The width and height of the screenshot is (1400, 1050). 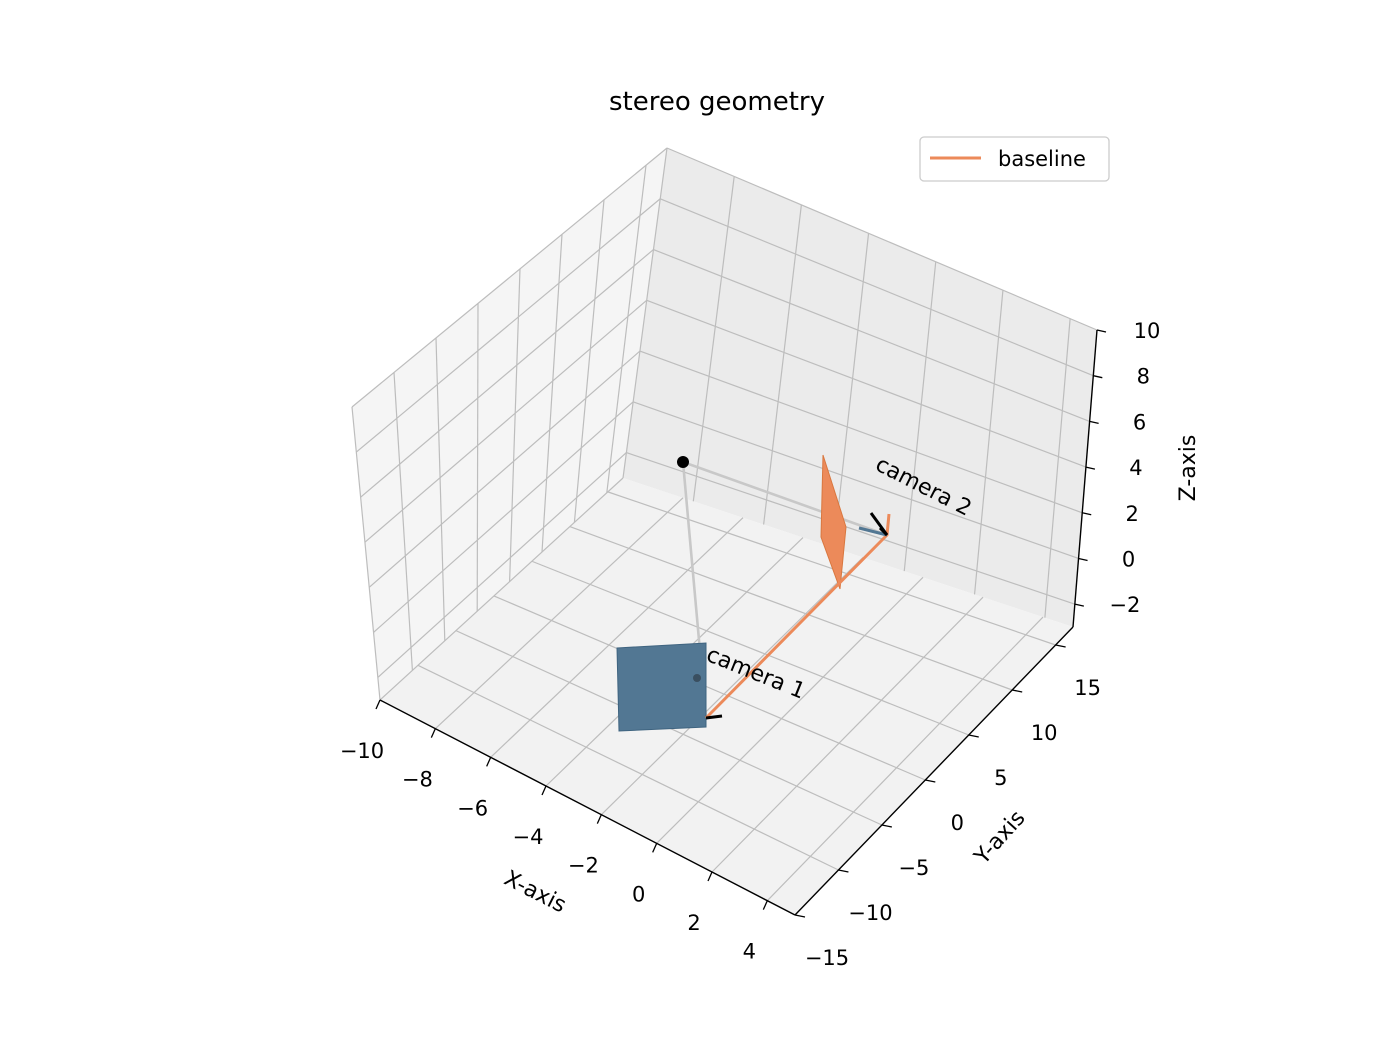 I want to click on z-tick-label-3: 4, so click(x=1135, y=468).